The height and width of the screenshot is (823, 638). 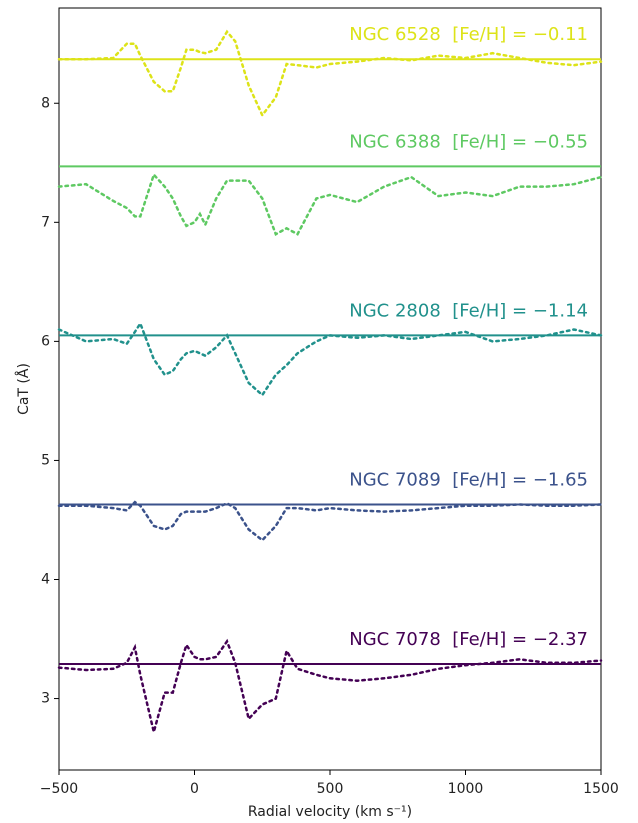 What do you see at coordinates (330, 789) in the screenshot?
I see `x-tick-label: 500` at bounding box center [330, 789].